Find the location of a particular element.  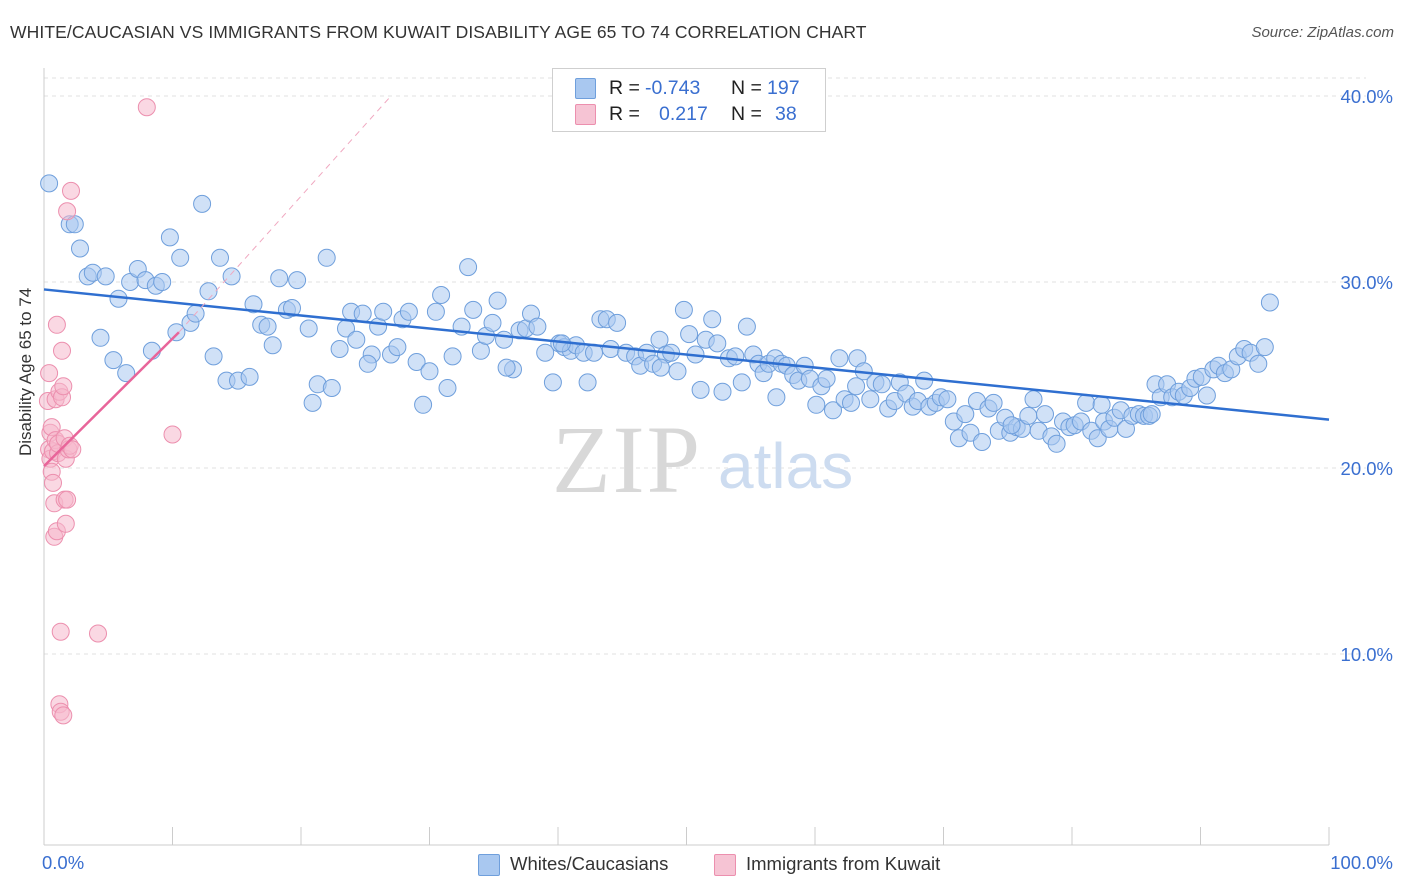

y-tick-label: 10.0% is located at coordinates (1367, 654).